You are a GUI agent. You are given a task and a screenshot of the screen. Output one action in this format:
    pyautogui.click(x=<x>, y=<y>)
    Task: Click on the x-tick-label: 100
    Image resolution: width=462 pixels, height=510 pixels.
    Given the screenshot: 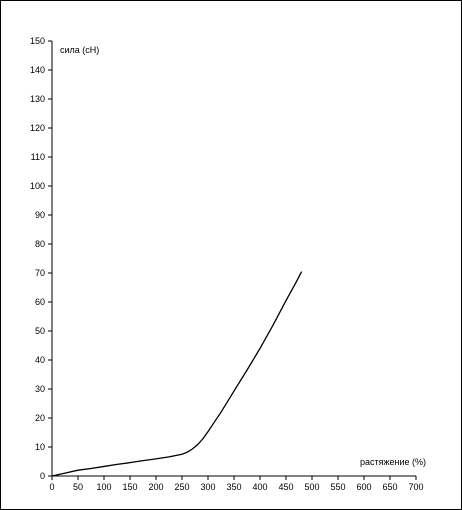 What is the action you would take?
    pyautogui.click(x=103, y=487)
    